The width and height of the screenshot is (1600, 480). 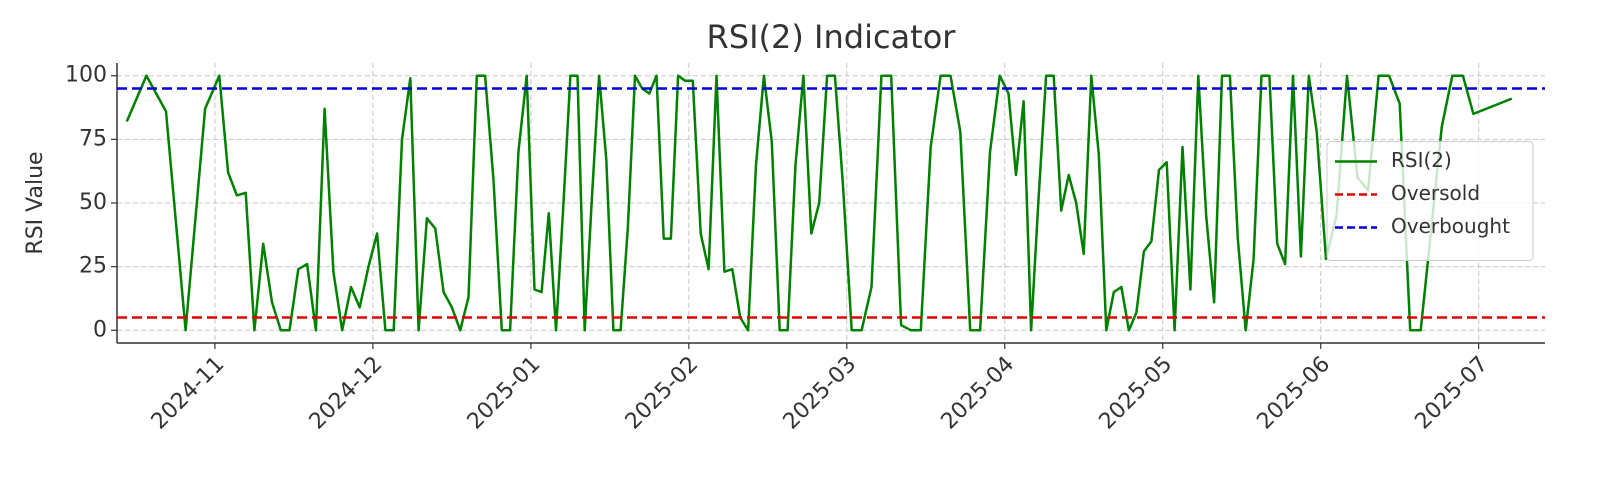 I want to click on chart-title: RSI(2) Indicator, so click(x=832, y=37).